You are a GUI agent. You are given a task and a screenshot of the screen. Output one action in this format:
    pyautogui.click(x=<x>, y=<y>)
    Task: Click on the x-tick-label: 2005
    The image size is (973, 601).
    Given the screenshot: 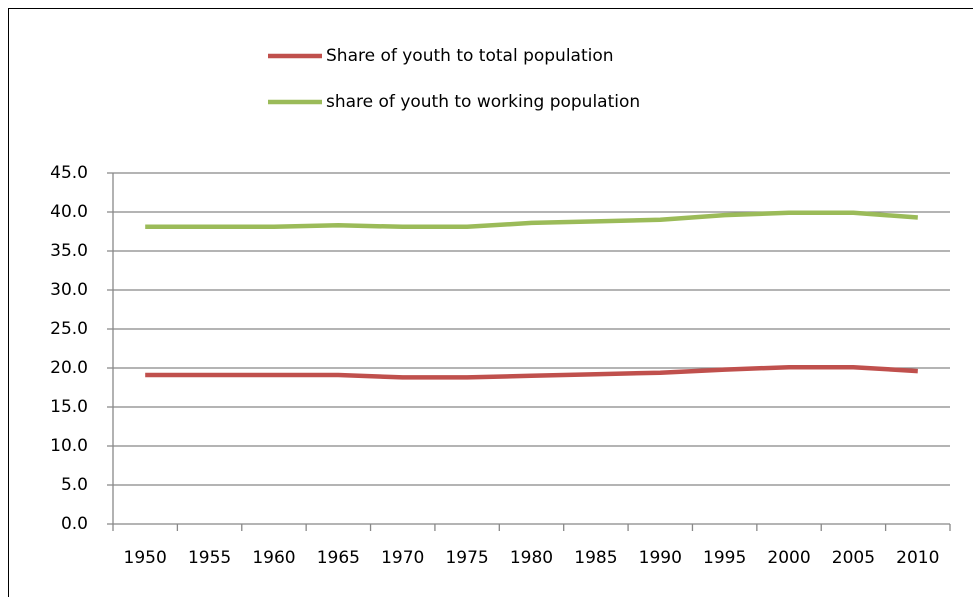 What is the action you would take?
    pyautogui.click(x=853, y=558)
    